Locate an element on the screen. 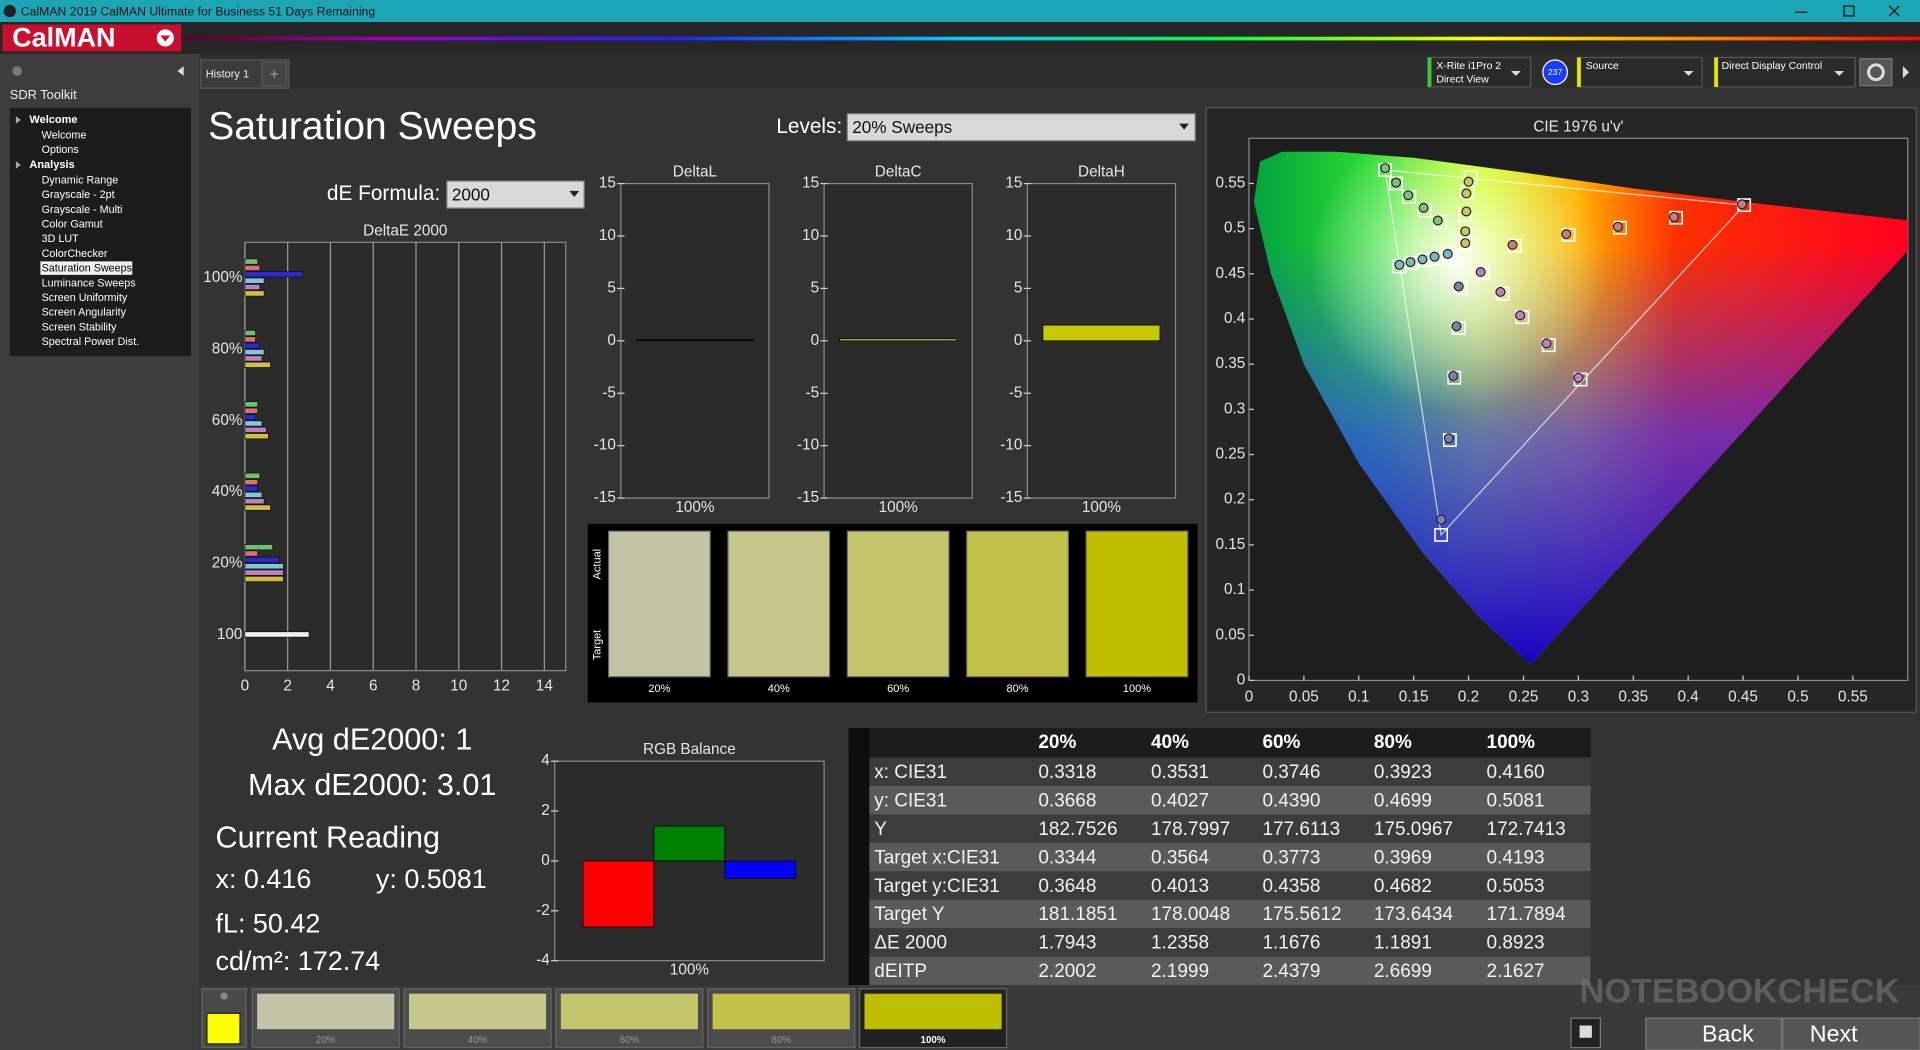 Image resolution: width=1920 pixels, height=1050 pixels. table-cell: 0.4160 is located at coordinates (1516, 772).